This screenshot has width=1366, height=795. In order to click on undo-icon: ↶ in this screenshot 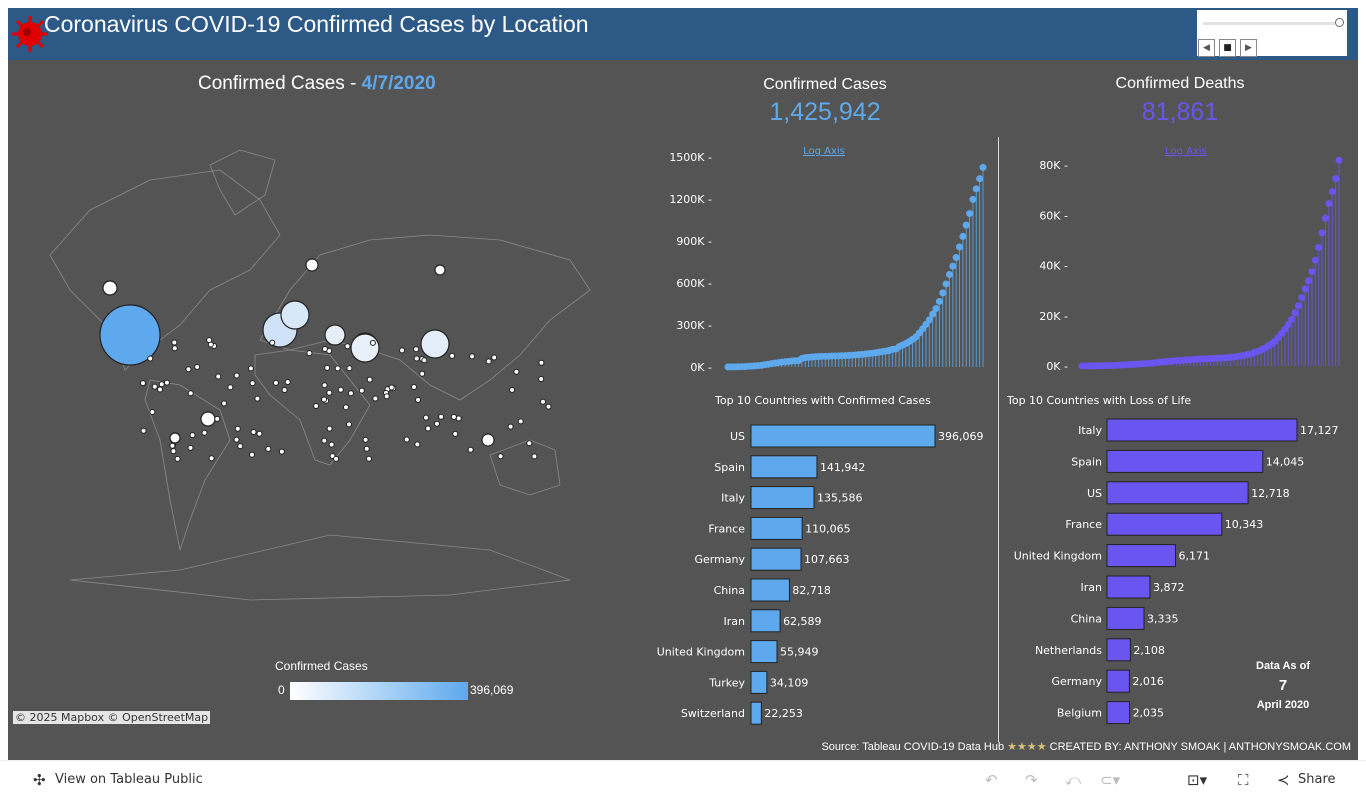, I will do `click(991, 780)`.